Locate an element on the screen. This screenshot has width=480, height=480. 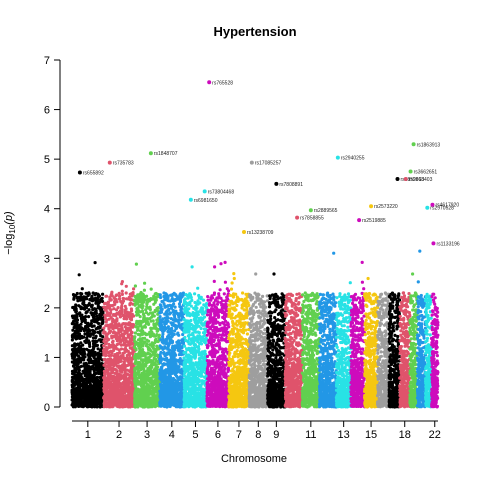
x-tick-label: 2 is located at coordinates (119, 435).